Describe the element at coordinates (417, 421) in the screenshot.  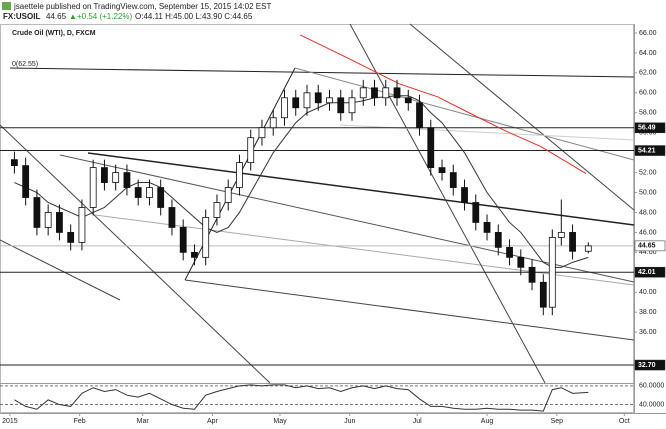
I see `x-tick-label: Jul` at that location.